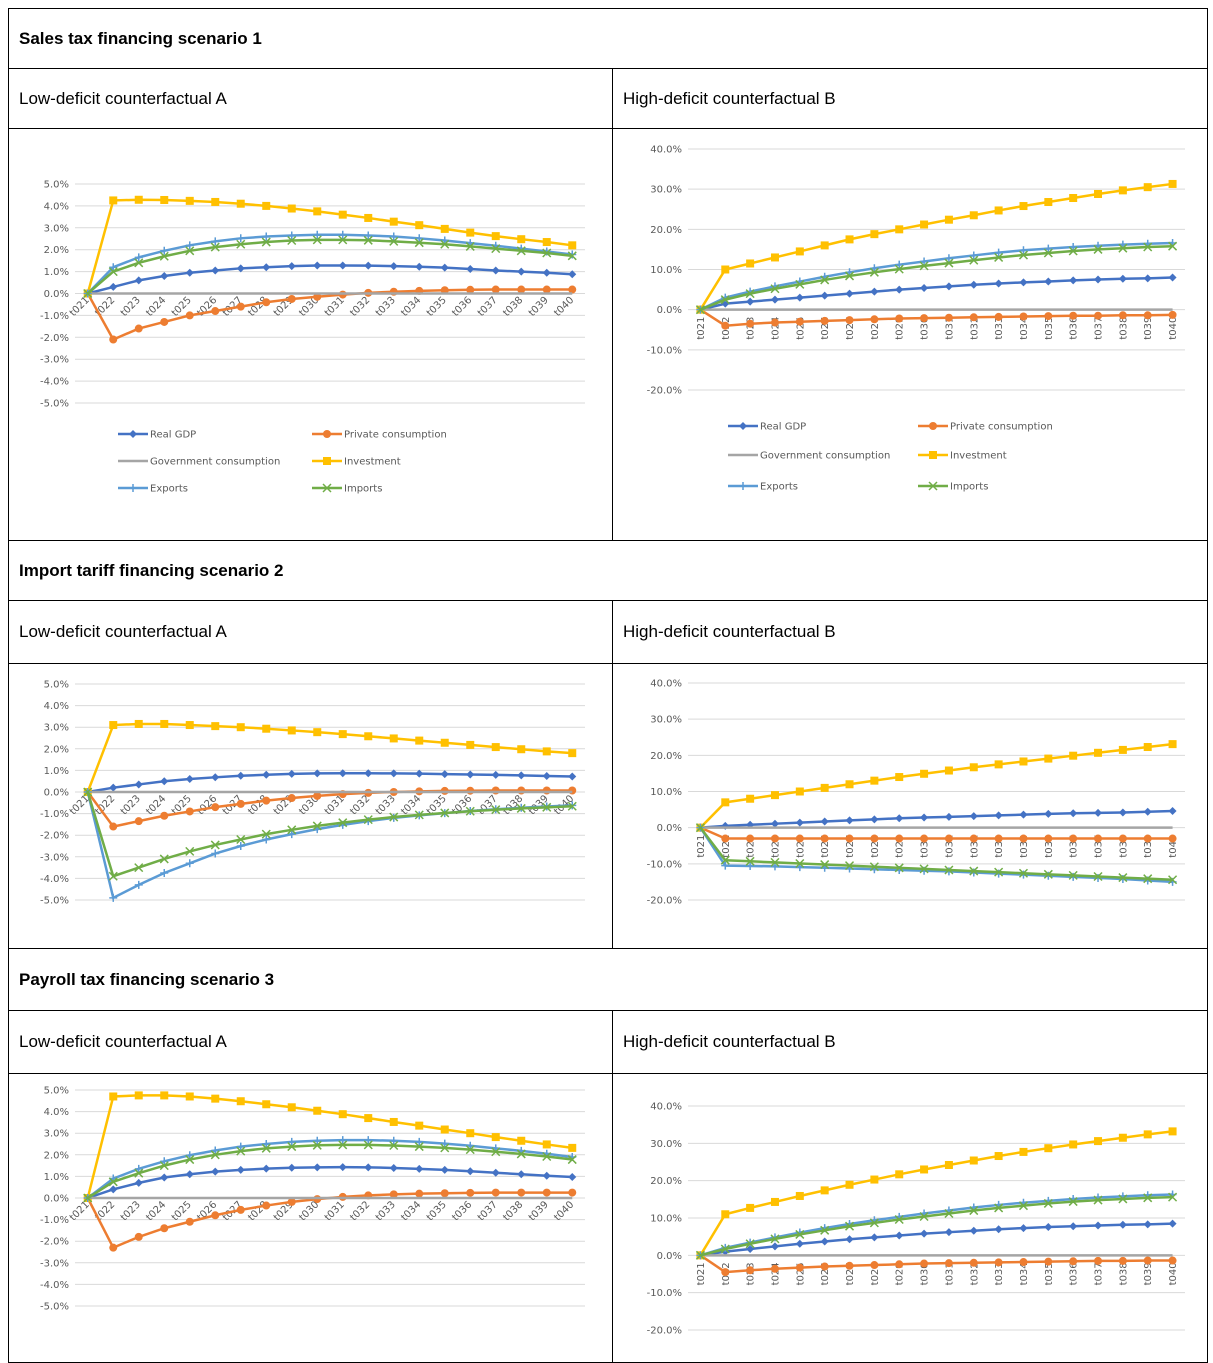 The image size is (1213, 1363). I want to click on x-tick-label: t033, so click(999, 846).